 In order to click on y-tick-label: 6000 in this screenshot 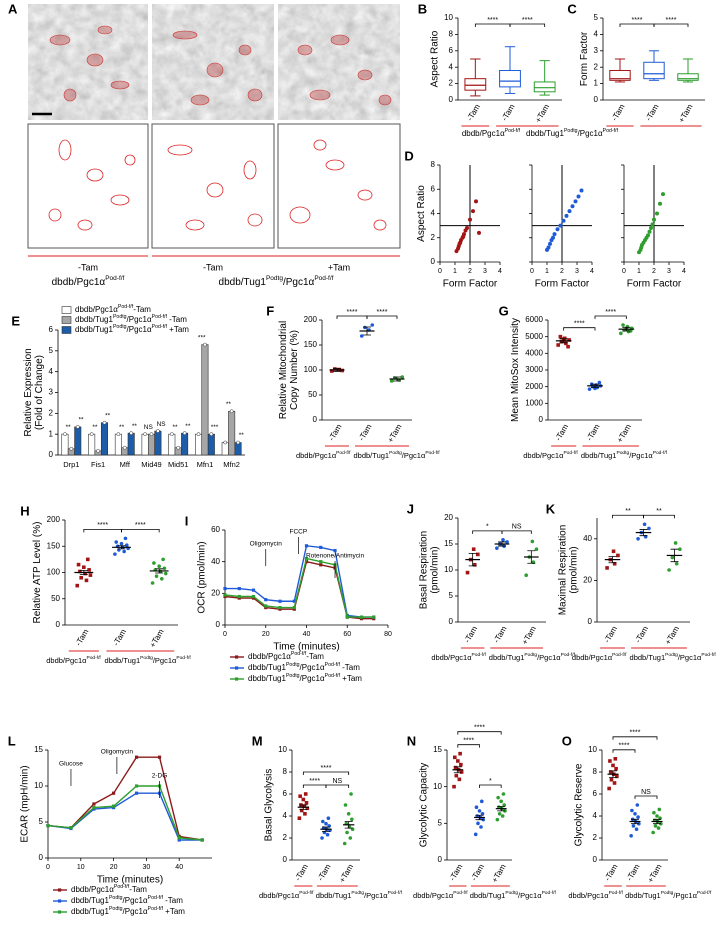, I will do `click(534, 319)`.